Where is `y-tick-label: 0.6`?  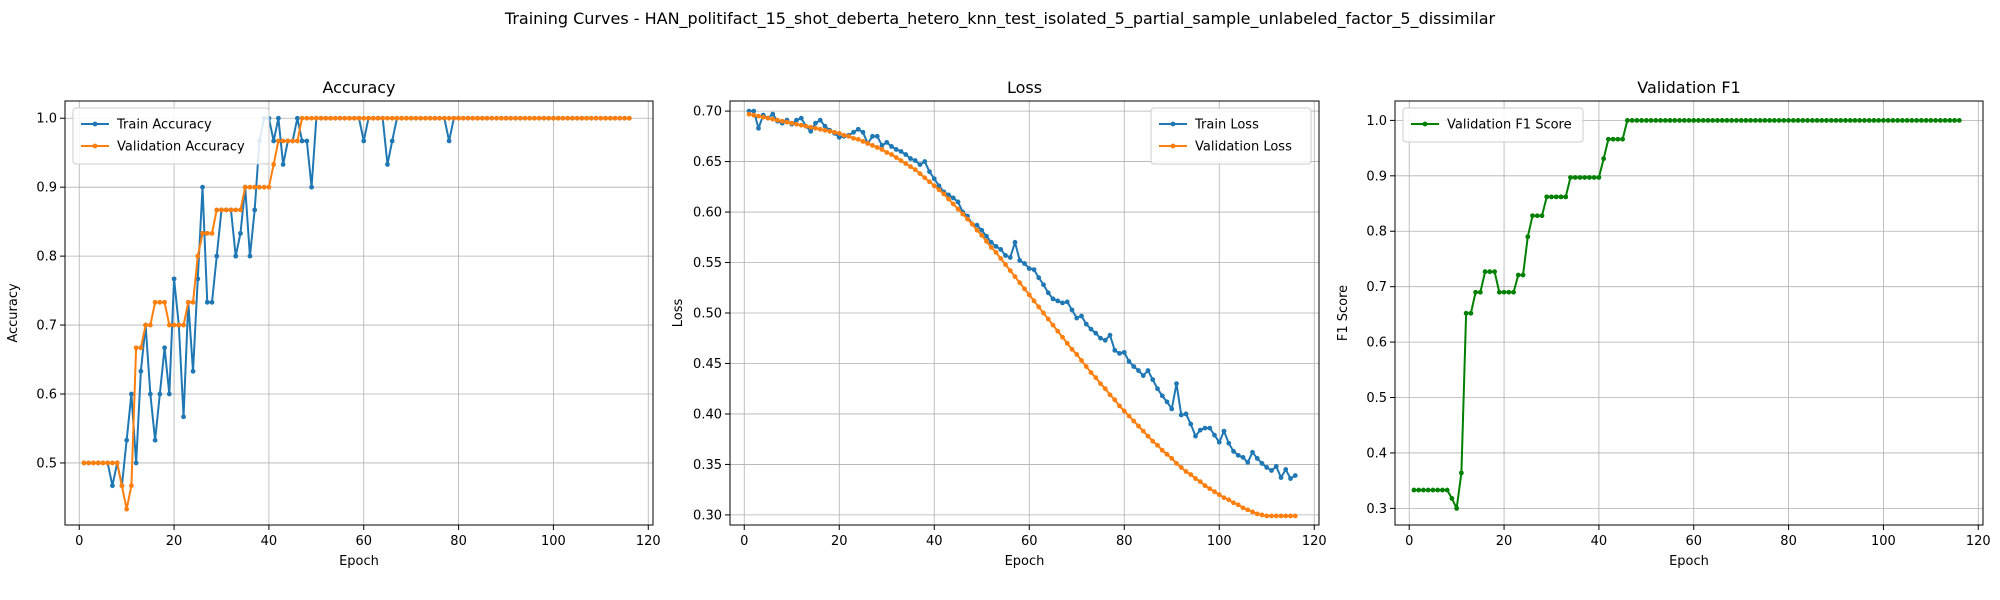
y-tick-label: 0.6 is located at coordinates (46, 395).